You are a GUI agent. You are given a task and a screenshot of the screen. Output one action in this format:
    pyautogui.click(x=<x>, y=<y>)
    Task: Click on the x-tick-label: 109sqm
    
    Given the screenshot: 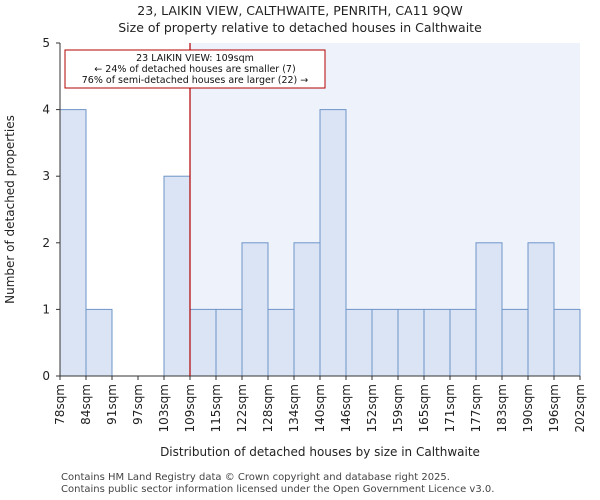 What is the action you would take?
    pyautogui.click(x=190, y=408)
    